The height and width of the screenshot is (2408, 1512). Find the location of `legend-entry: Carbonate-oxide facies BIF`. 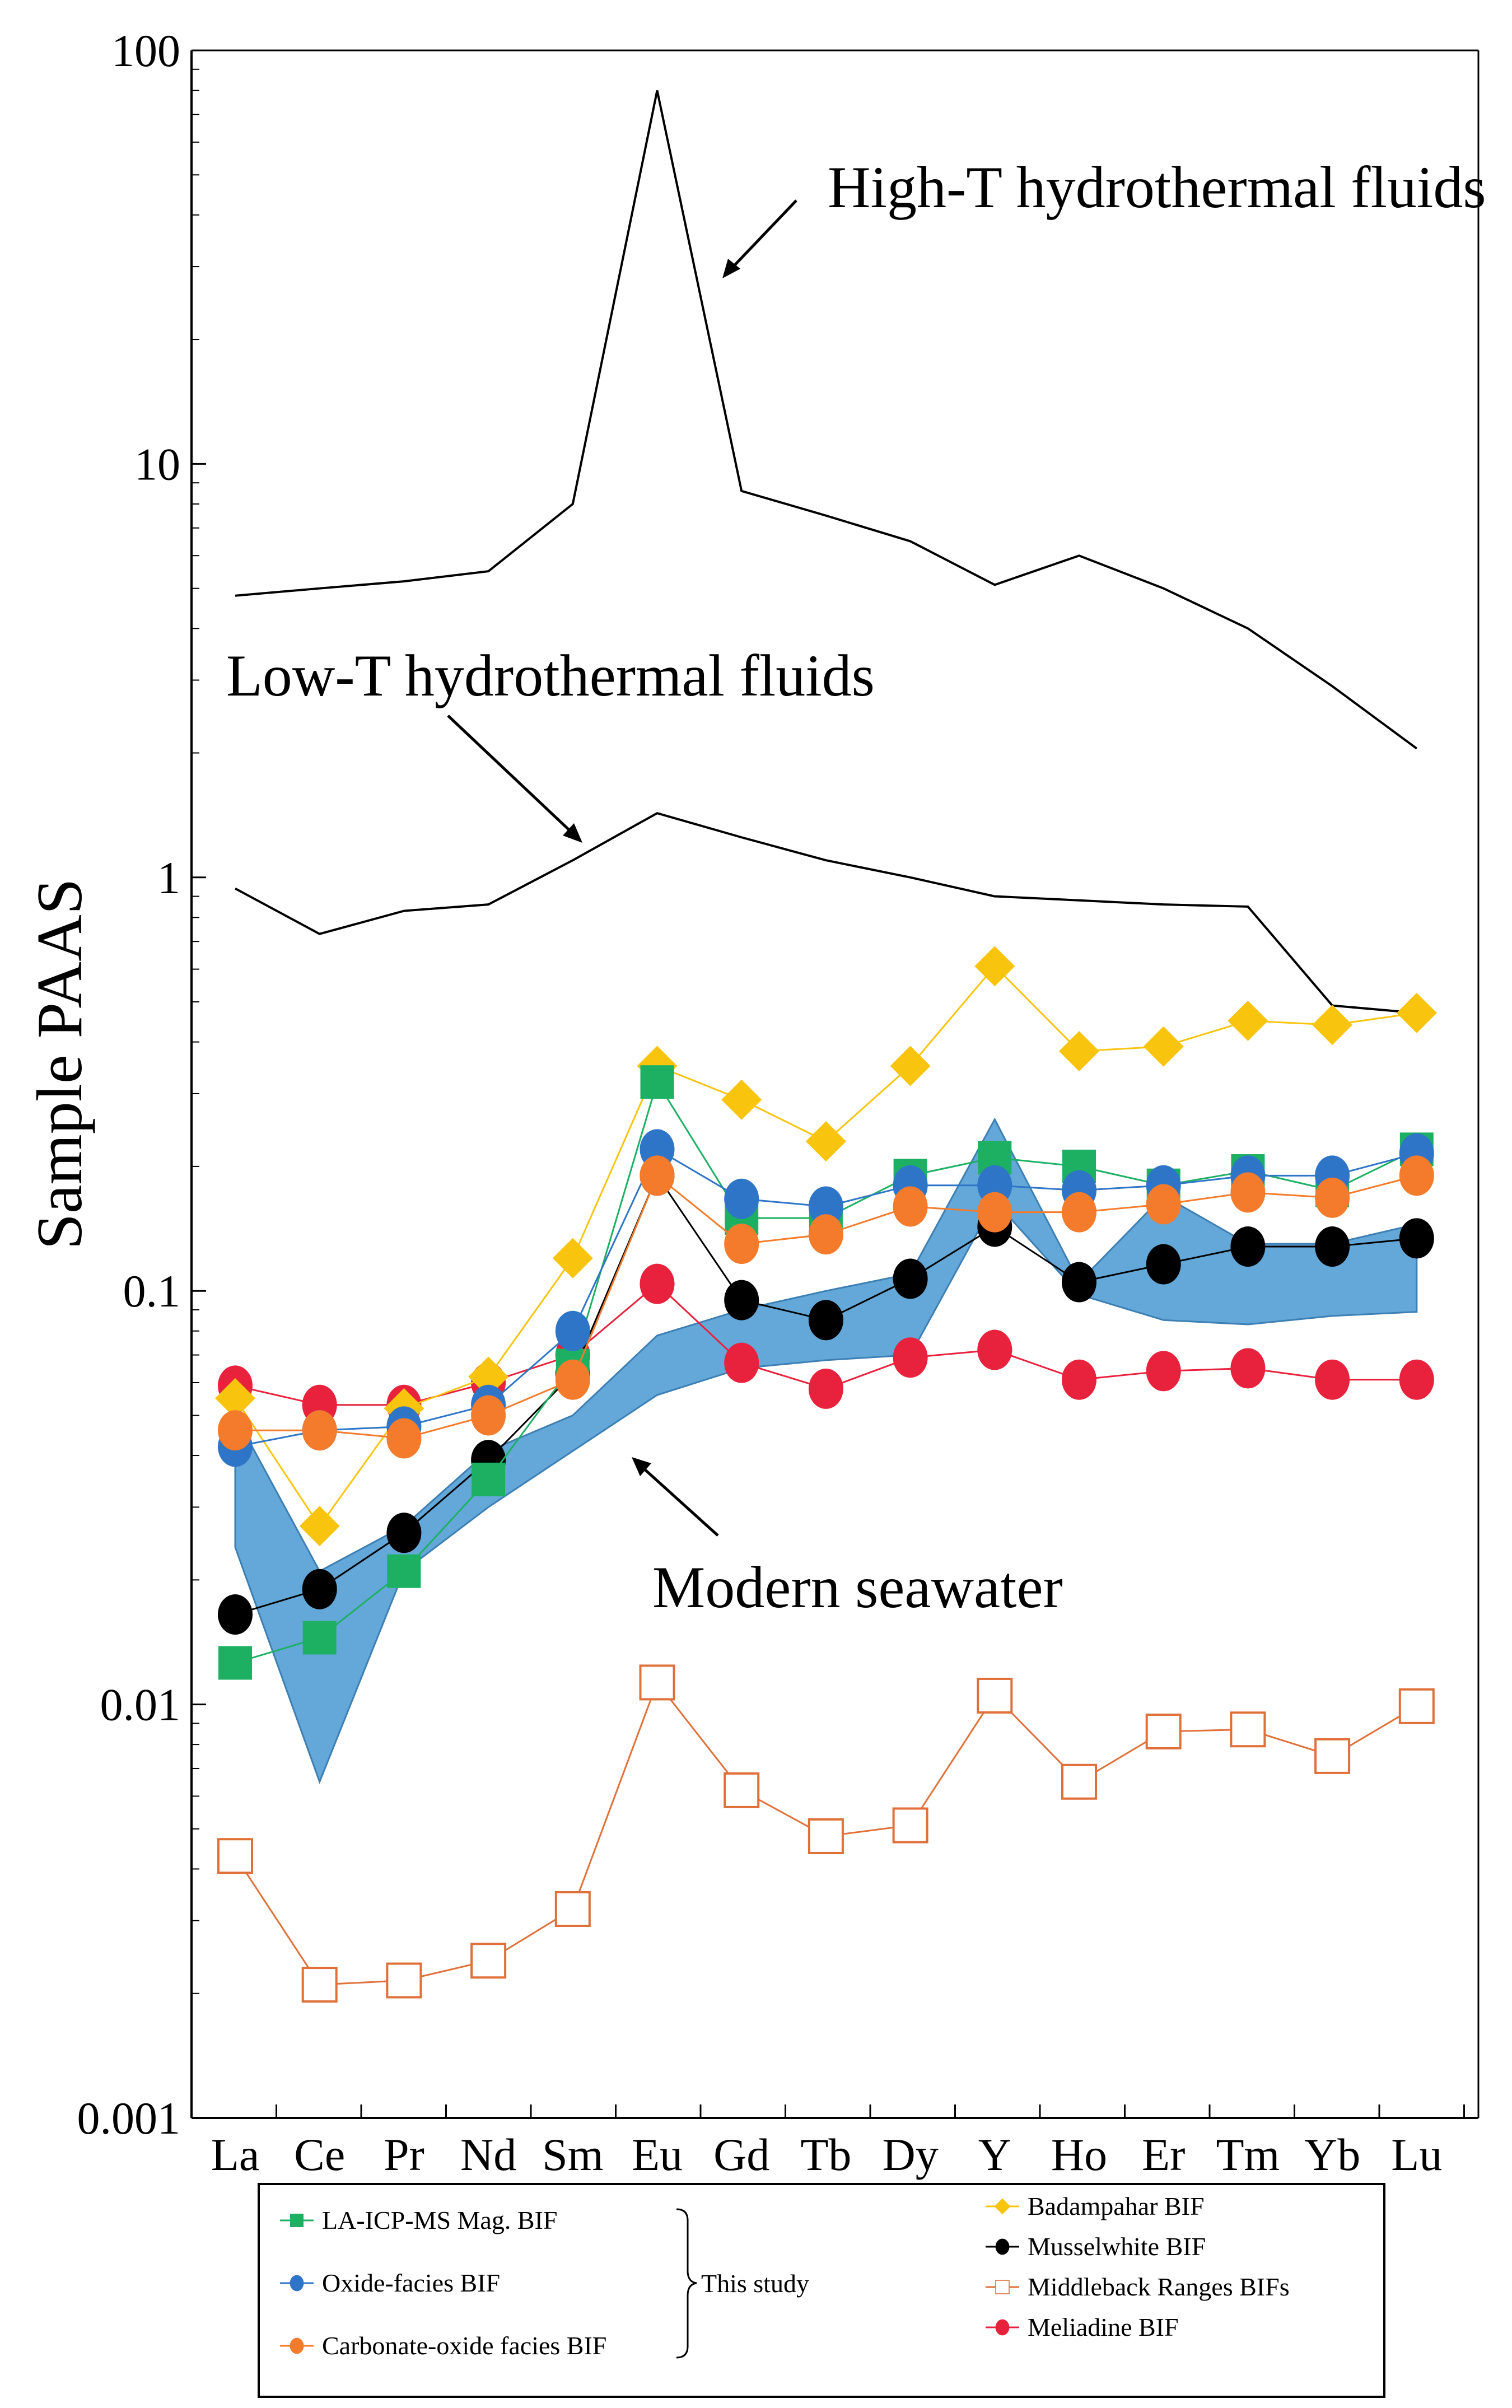

legend-entry: Carbonate-oxide facies BIF is located at coordinates (443, 2346).